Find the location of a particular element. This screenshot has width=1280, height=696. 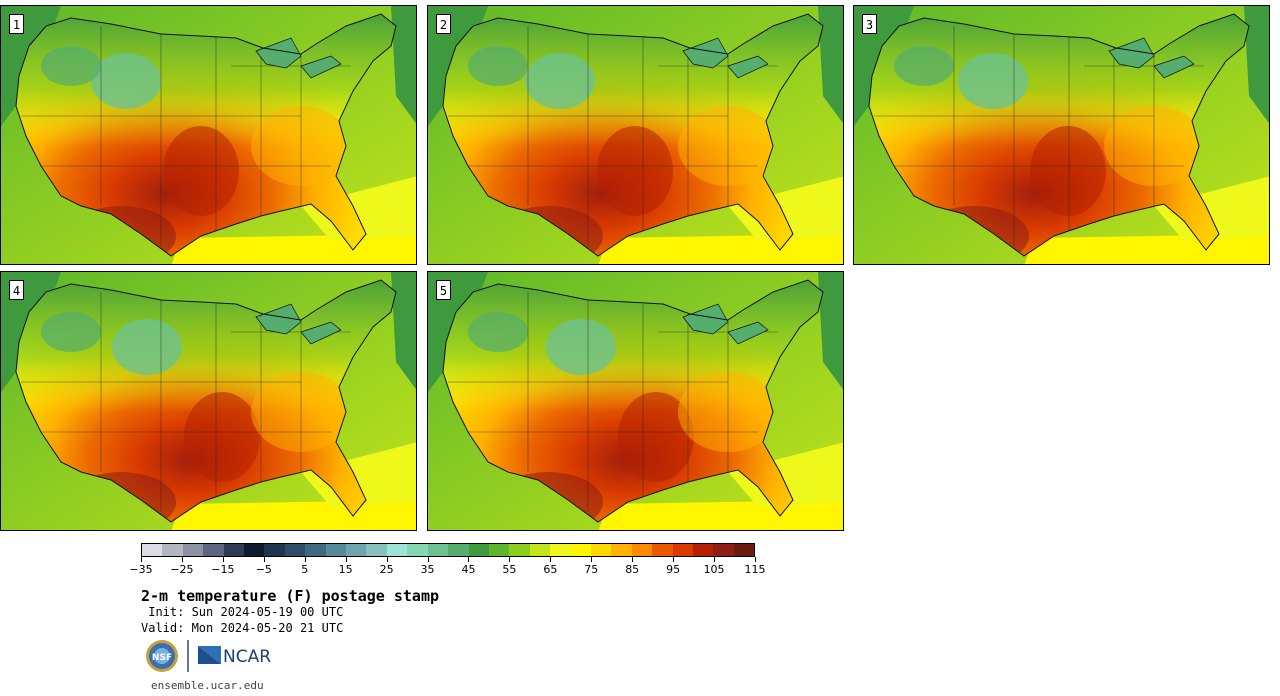

colorbar-tick-label: 25 is located at coordinates (386, 569).